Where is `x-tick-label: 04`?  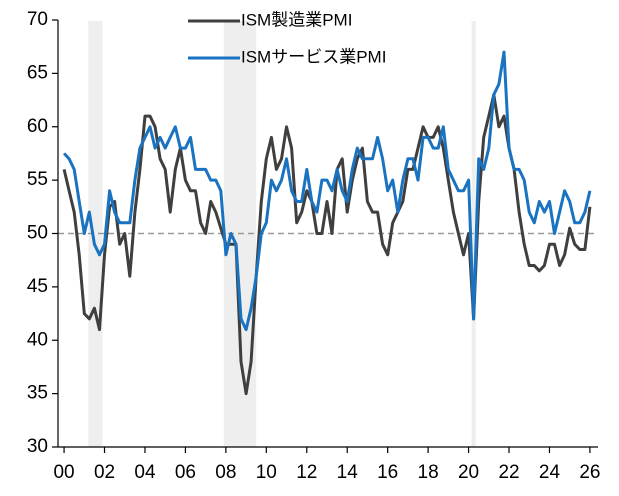
x-tick-label: 04 is located at coordinates (145, 472).